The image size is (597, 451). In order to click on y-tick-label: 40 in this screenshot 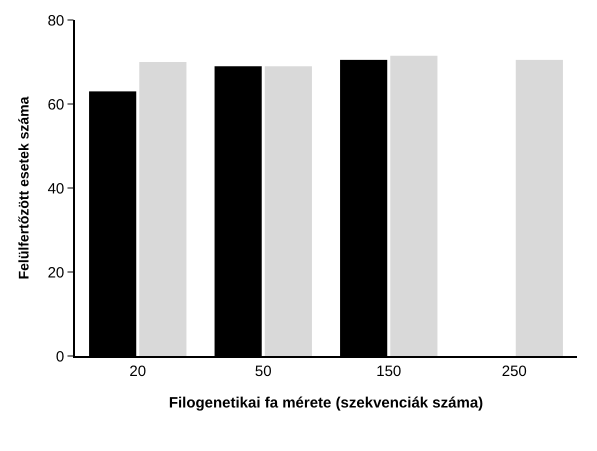, I will do `click(56, 189)`.